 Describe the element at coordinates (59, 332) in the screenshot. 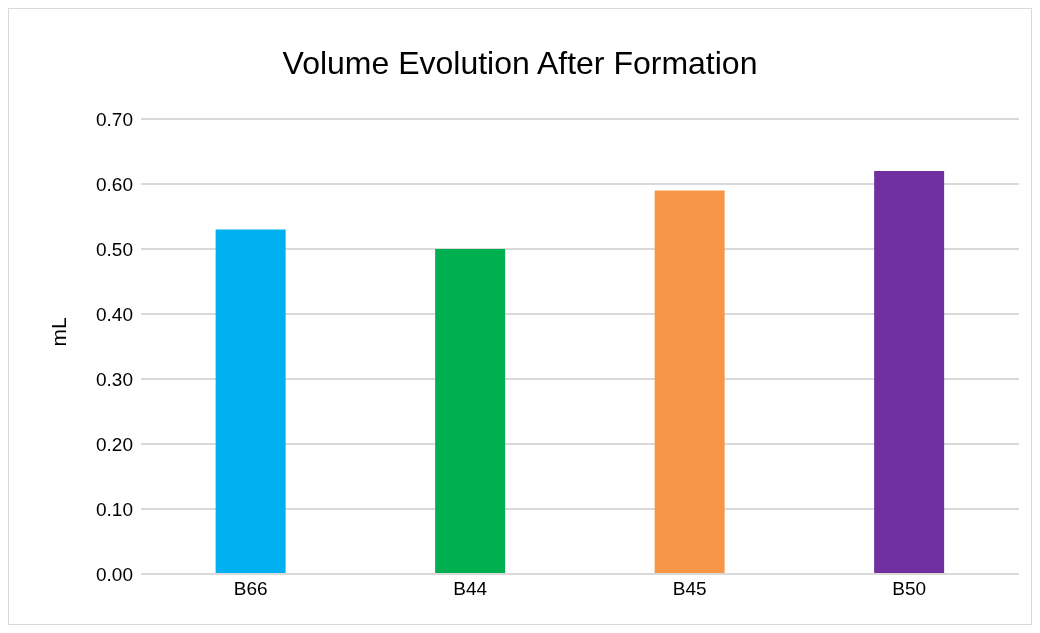

I see `y-axis-title: mL` at that location.